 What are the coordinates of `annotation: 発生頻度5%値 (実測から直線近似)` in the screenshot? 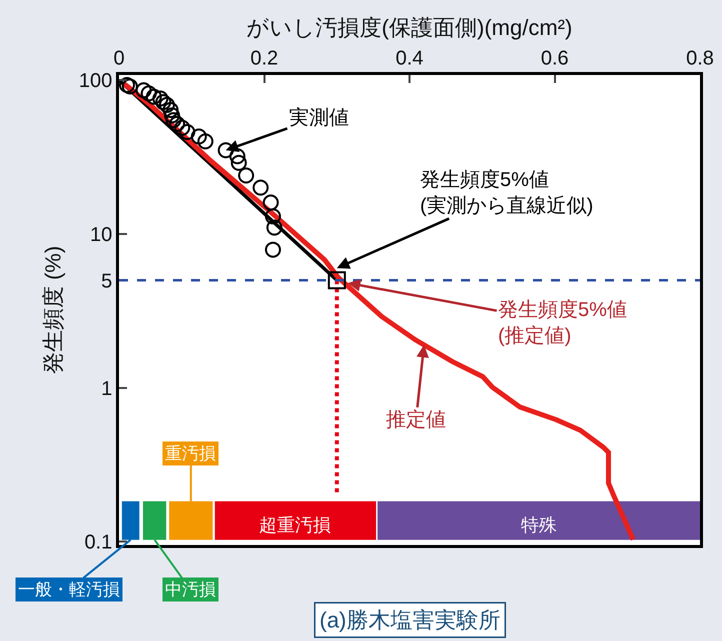 It's located at (507, 193).